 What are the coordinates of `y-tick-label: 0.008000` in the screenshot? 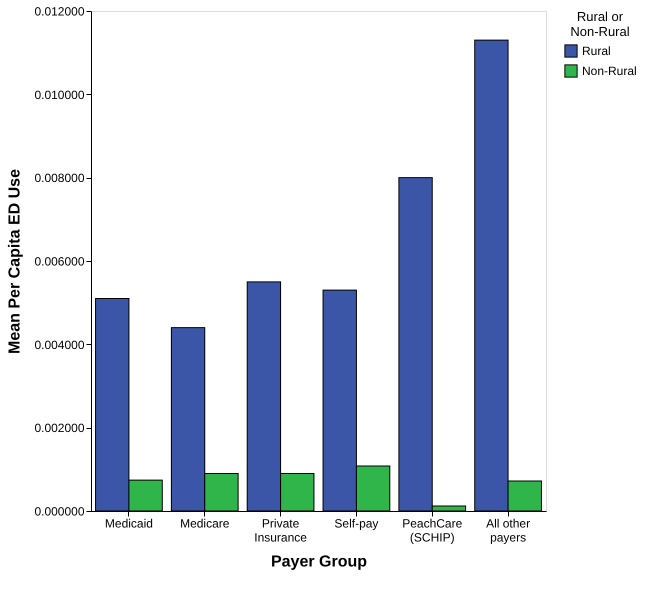 It's located at (59, 178).